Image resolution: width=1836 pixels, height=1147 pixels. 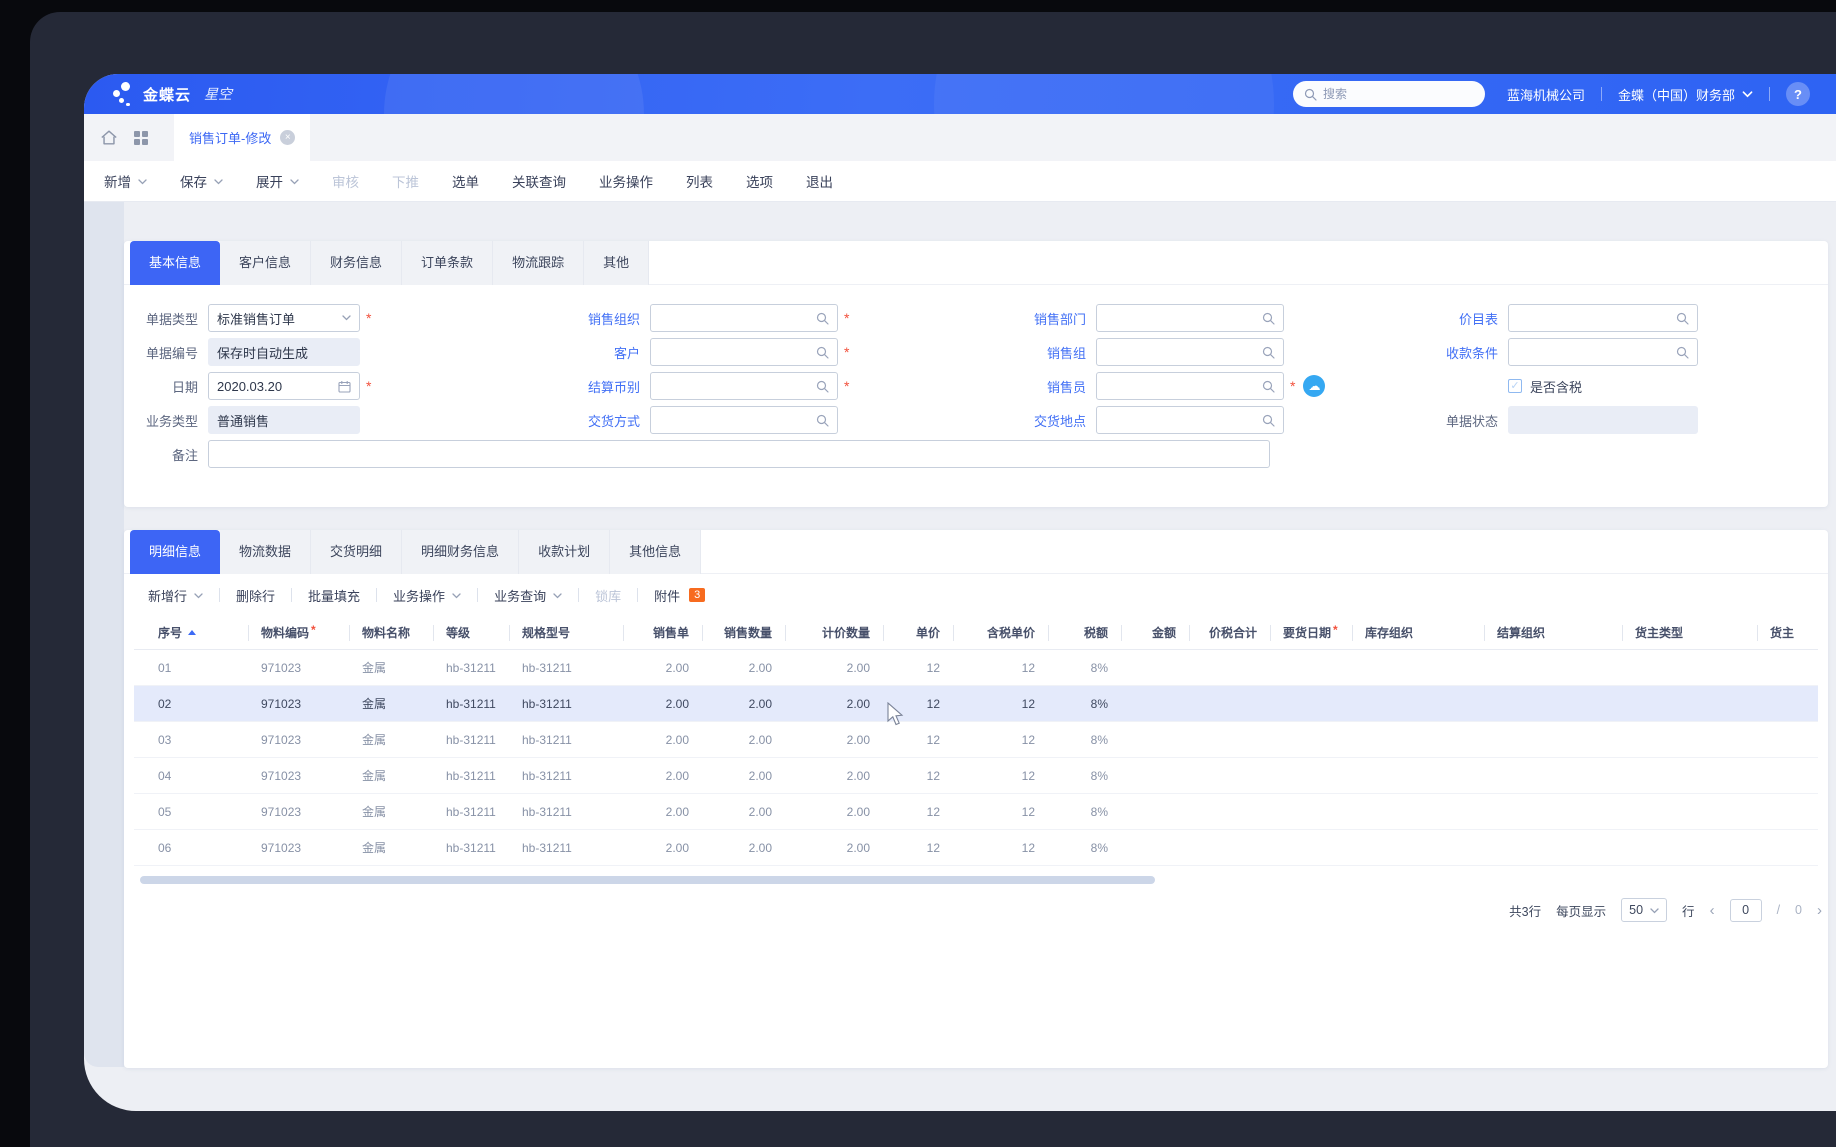 I want to click on close-icon: ×, so click(x=288, y=137).